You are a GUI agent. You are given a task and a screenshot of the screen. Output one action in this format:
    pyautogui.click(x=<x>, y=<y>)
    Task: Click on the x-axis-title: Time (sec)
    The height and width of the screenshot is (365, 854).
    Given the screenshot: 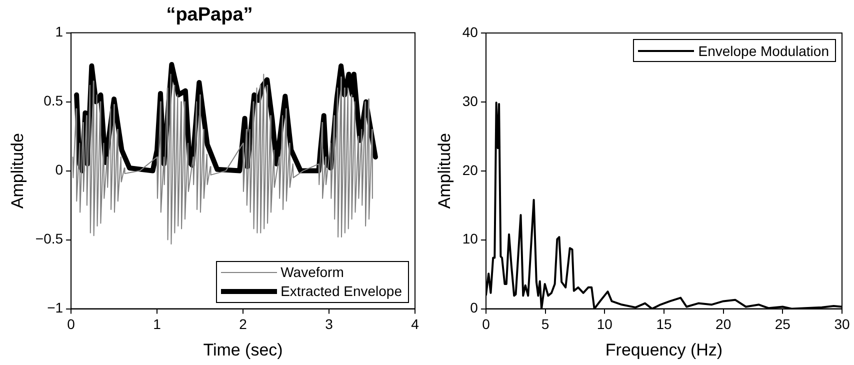 What is the action you would take?
    pyautogui.click(x=243, y=350)
    